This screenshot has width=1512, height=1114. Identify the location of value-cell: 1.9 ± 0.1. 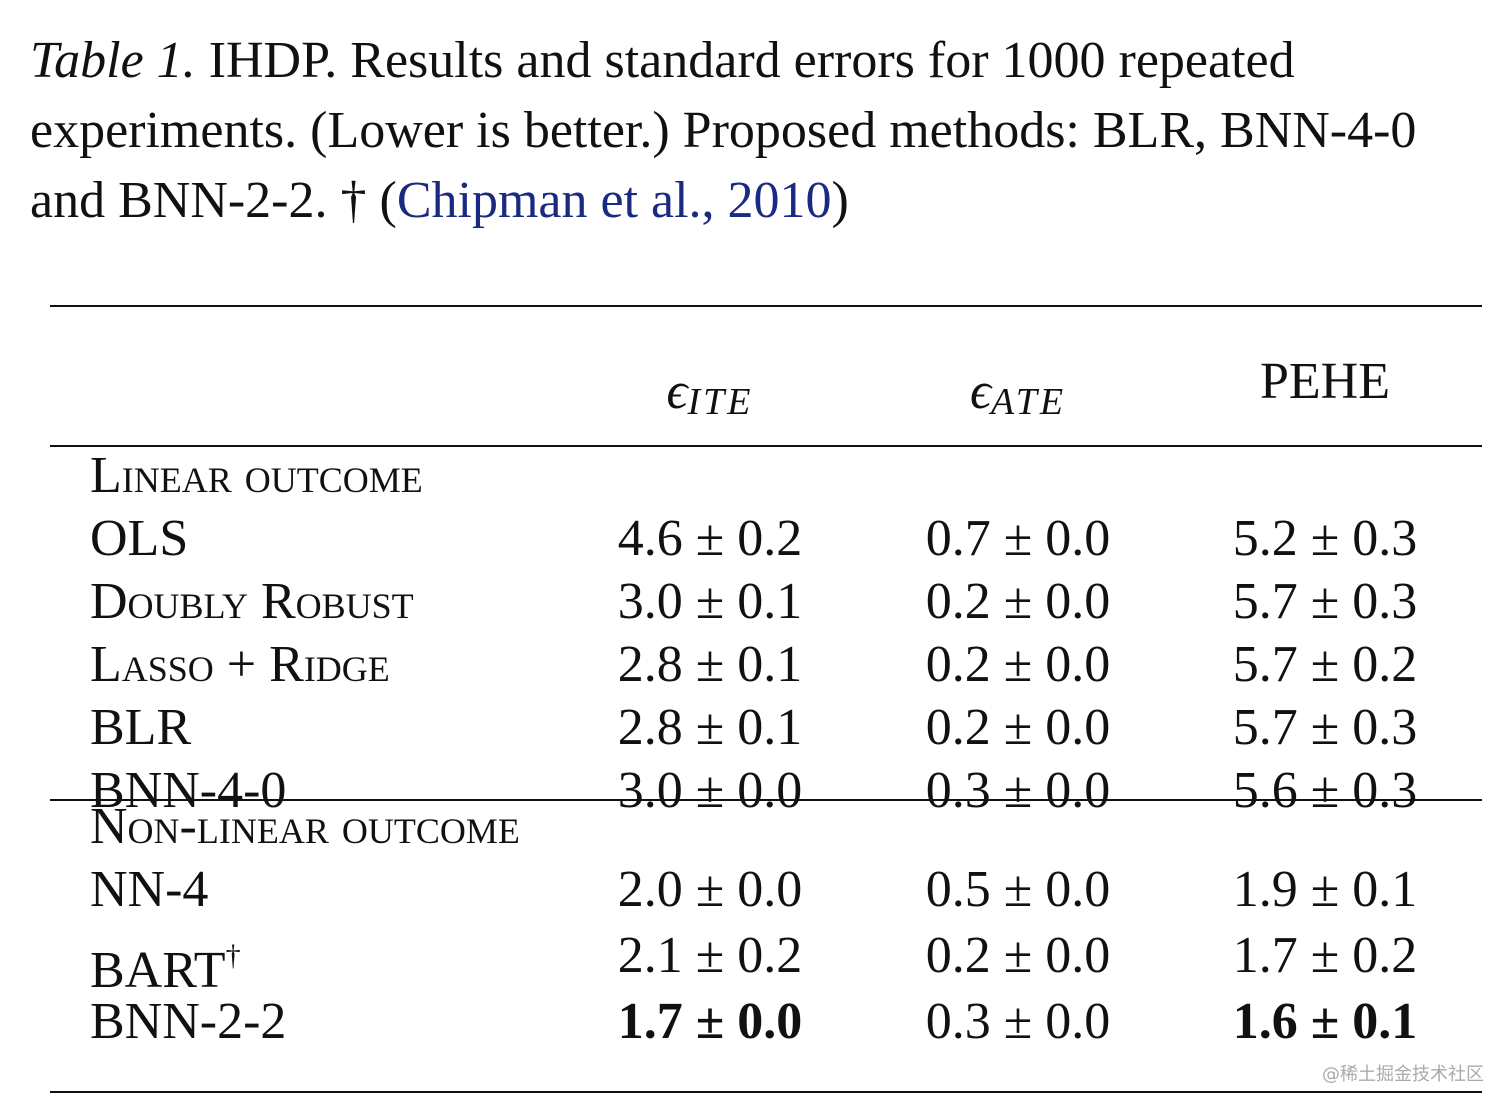
(1325, 889).